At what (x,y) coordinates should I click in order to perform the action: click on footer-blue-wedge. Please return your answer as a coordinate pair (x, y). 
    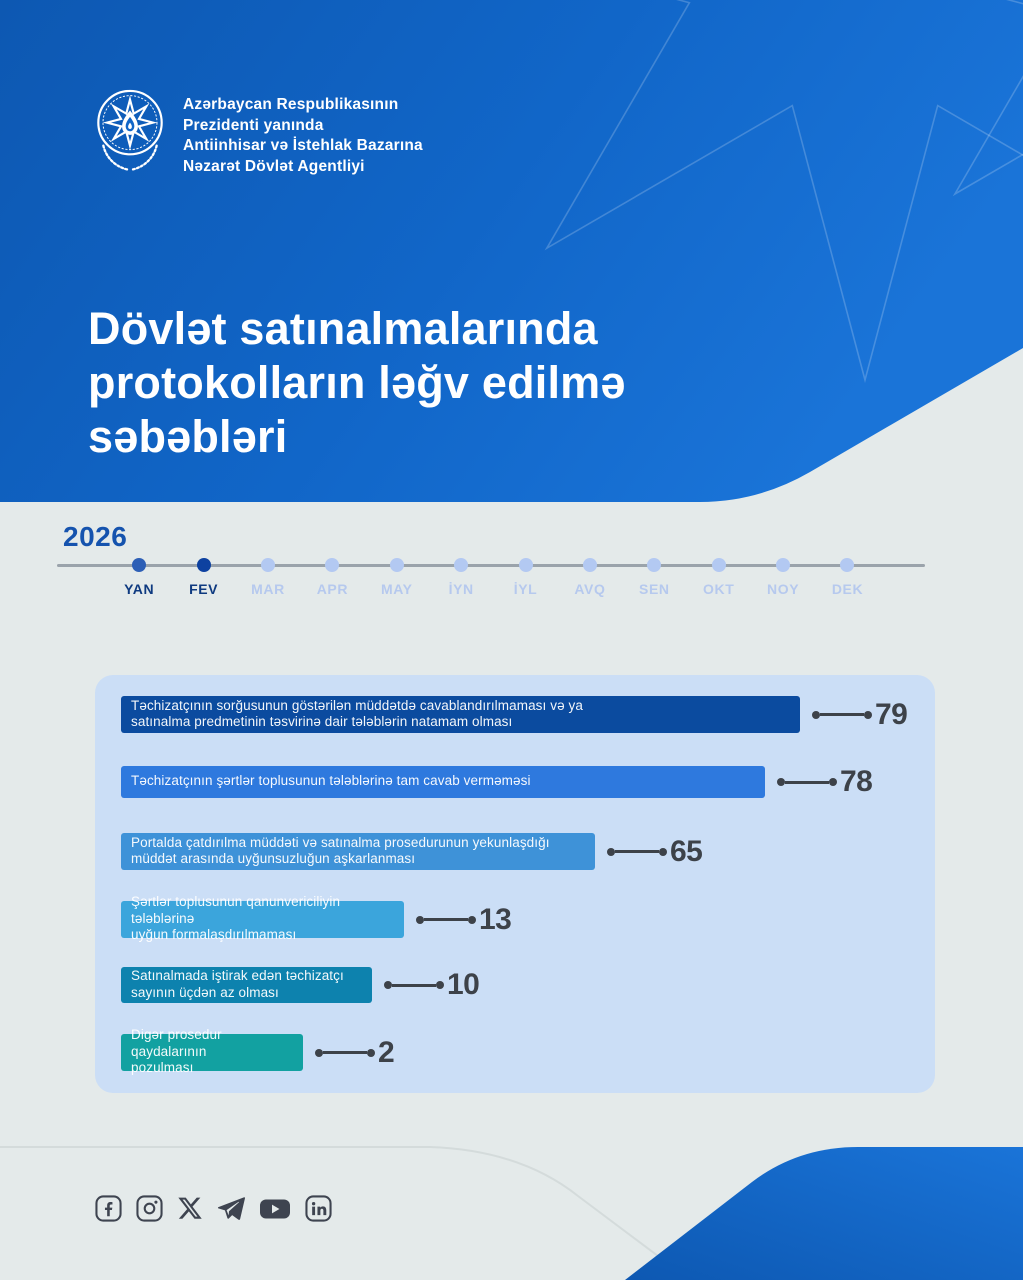
    Looking at the image, I should click on (824, 1213).